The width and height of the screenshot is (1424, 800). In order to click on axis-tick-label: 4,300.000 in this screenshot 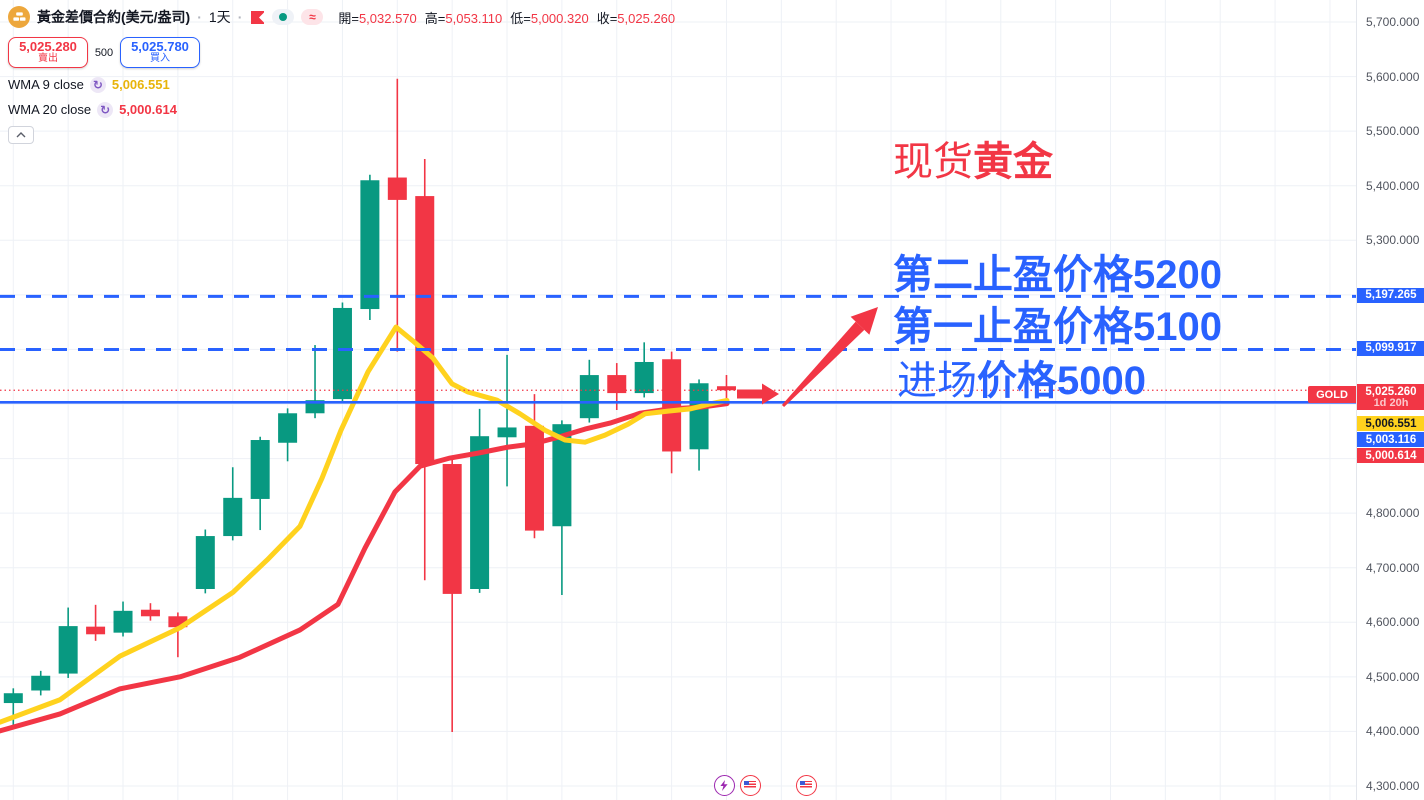, I will do `click(1393, 785)`.